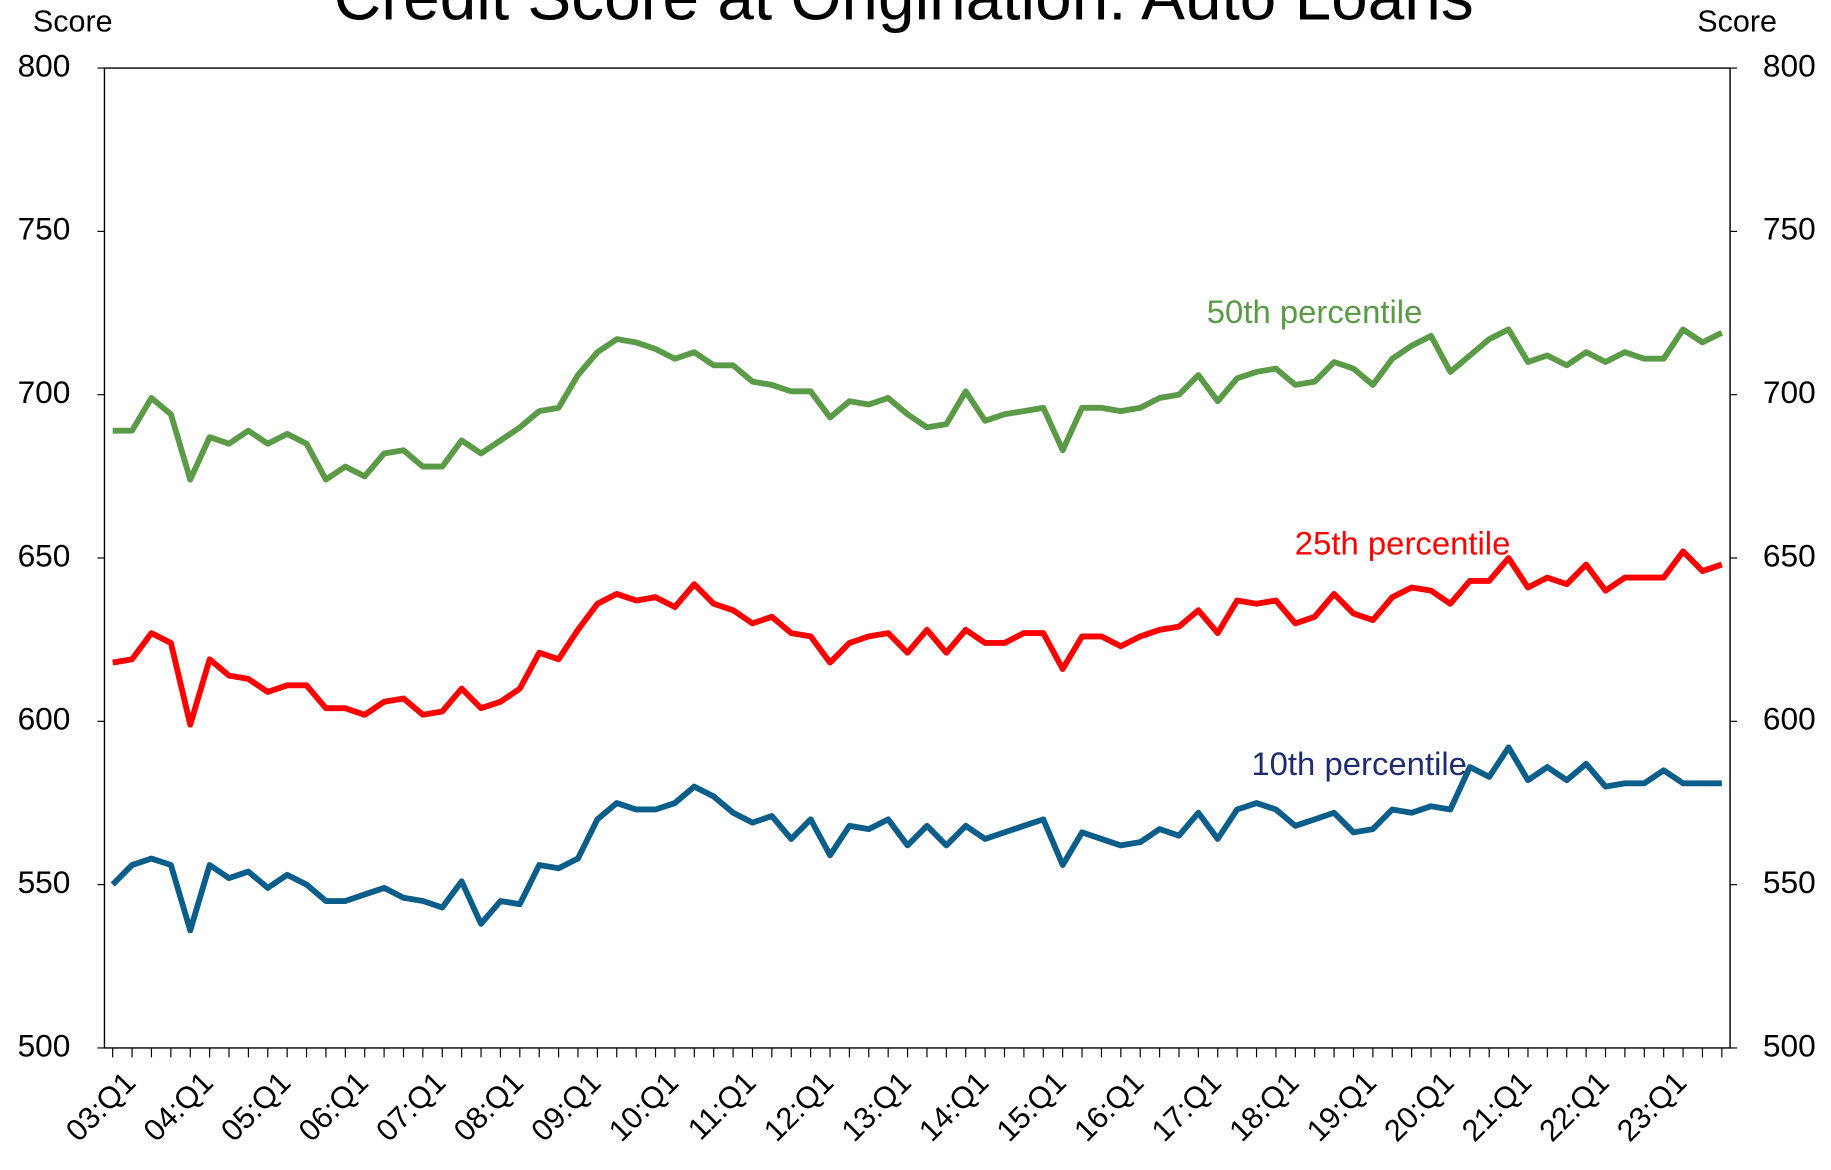 The width and height of the screenshot is (1831, 1170). Describe the element at coordinates (44, 392) in the screenshot. I see `y-tick-label: 700` at that location.